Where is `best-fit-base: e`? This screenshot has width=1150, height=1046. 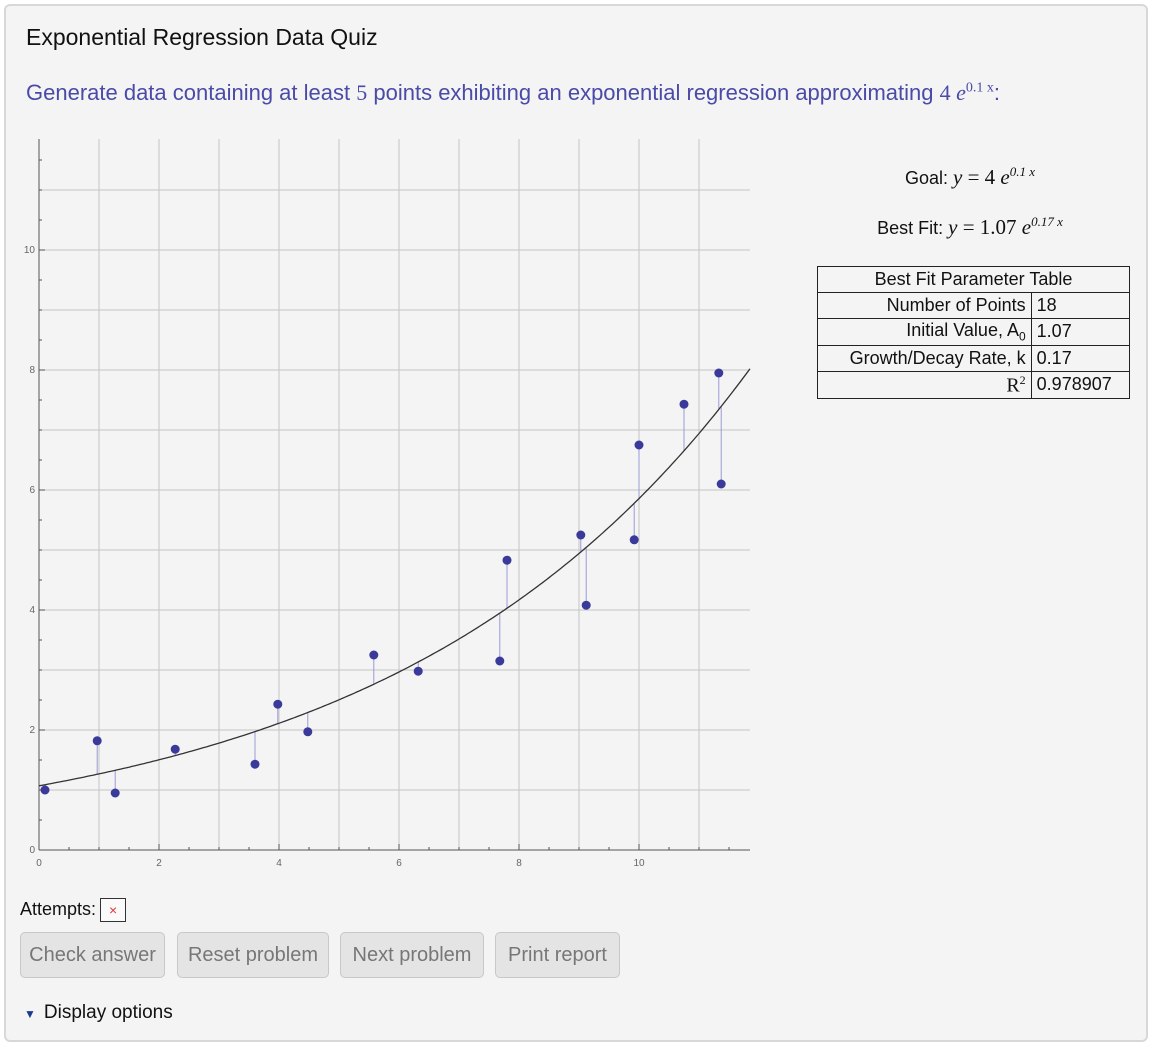
best-fit-base: e is located at coordinates (1026, 227).